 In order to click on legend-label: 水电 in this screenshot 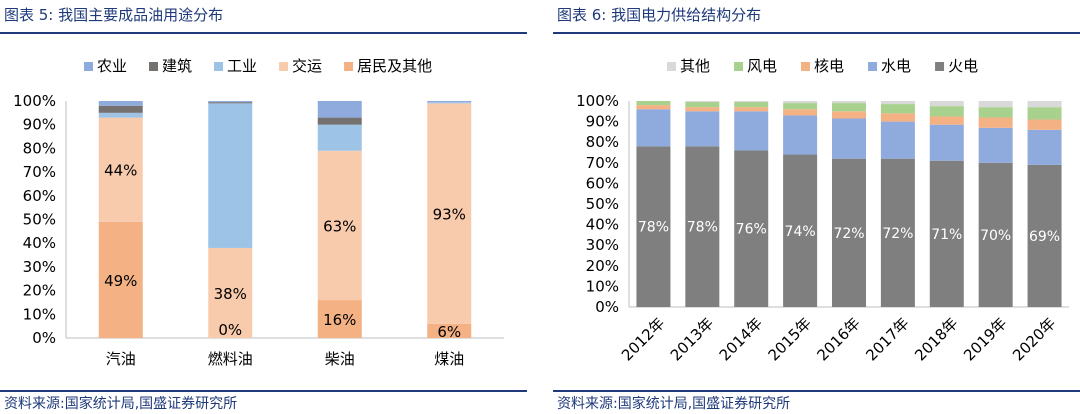, I will do `click(896, 66)`.